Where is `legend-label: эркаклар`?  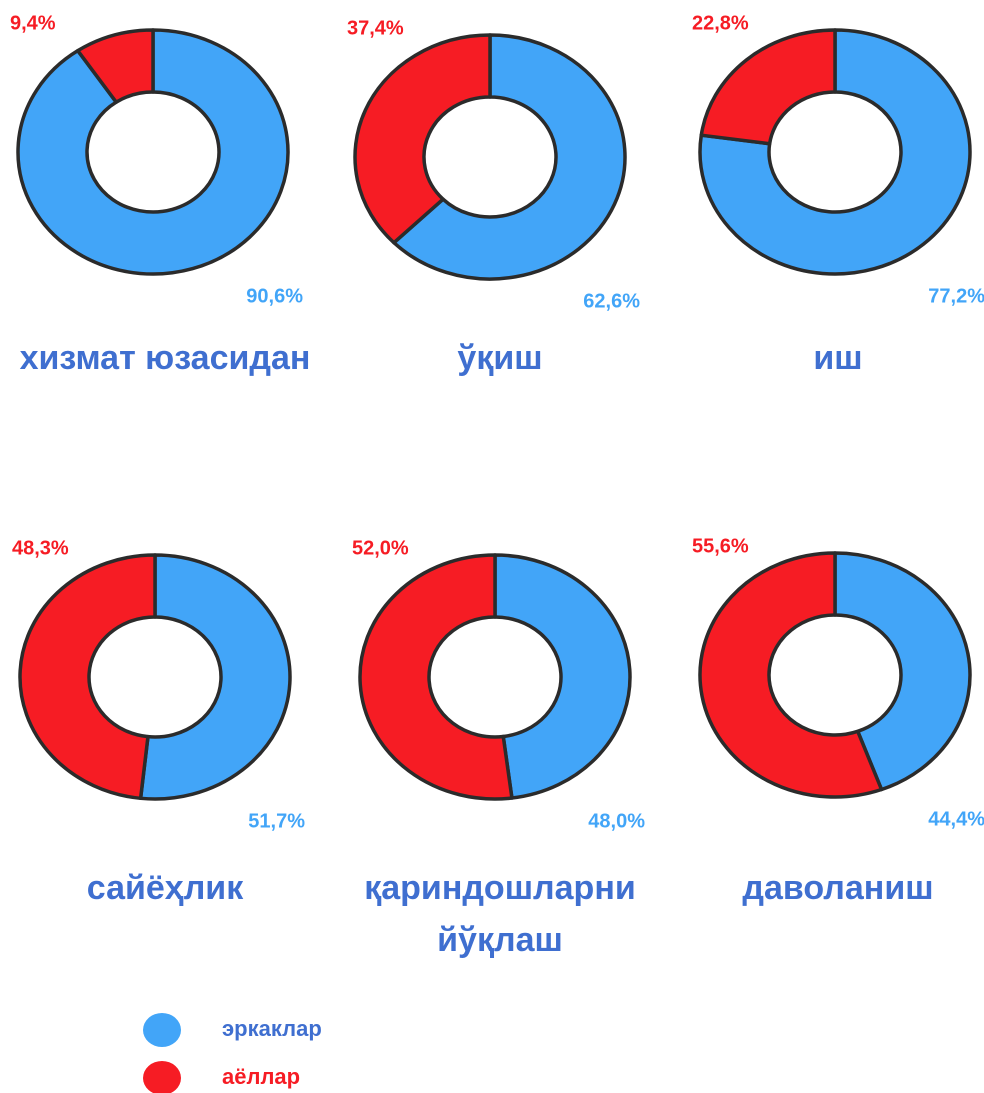
legend-label: эркаклар is located at coordinates (272, 1028).